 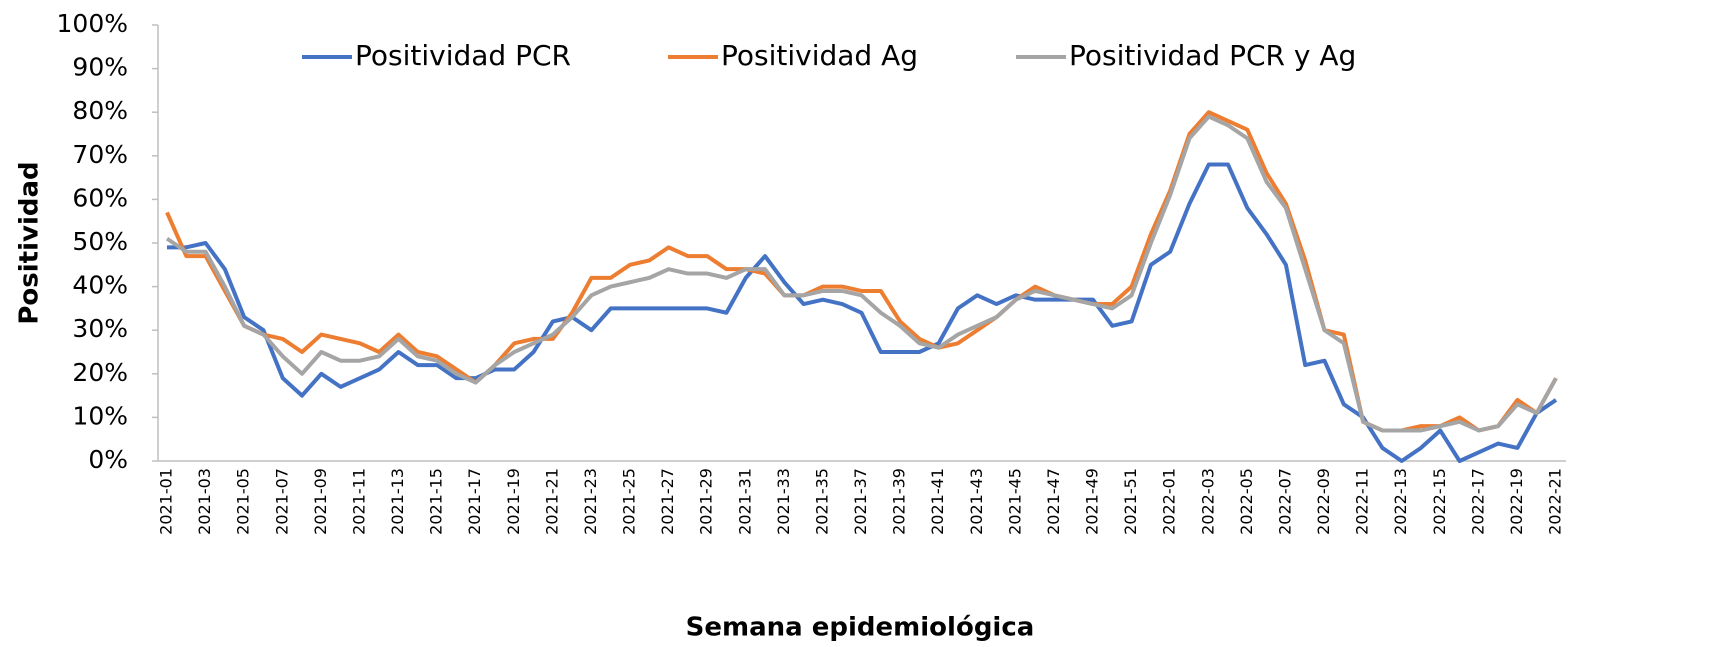 What do you see at coordinates (436, 501) in the screenshot?
I see `x-tick-label: 2021-15` at bounding box center [436, 501].